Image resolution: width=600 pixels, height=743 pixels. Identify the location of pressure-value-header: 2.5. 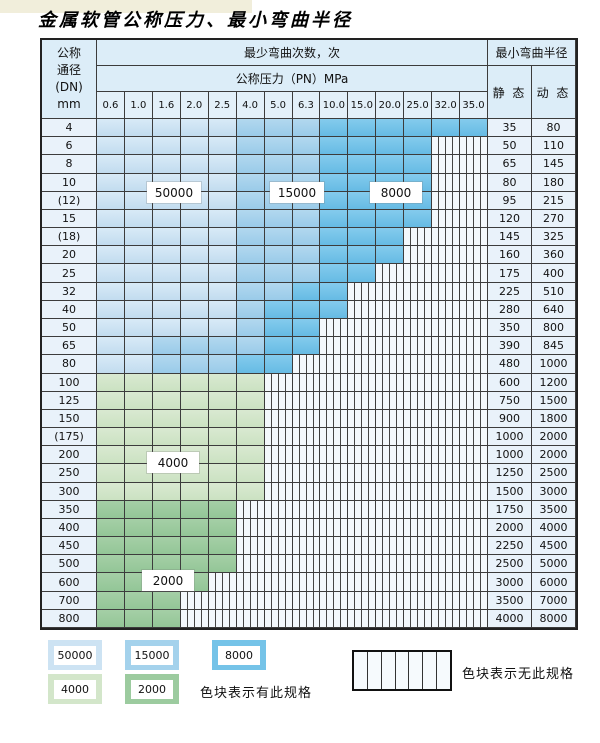
(222, 105).